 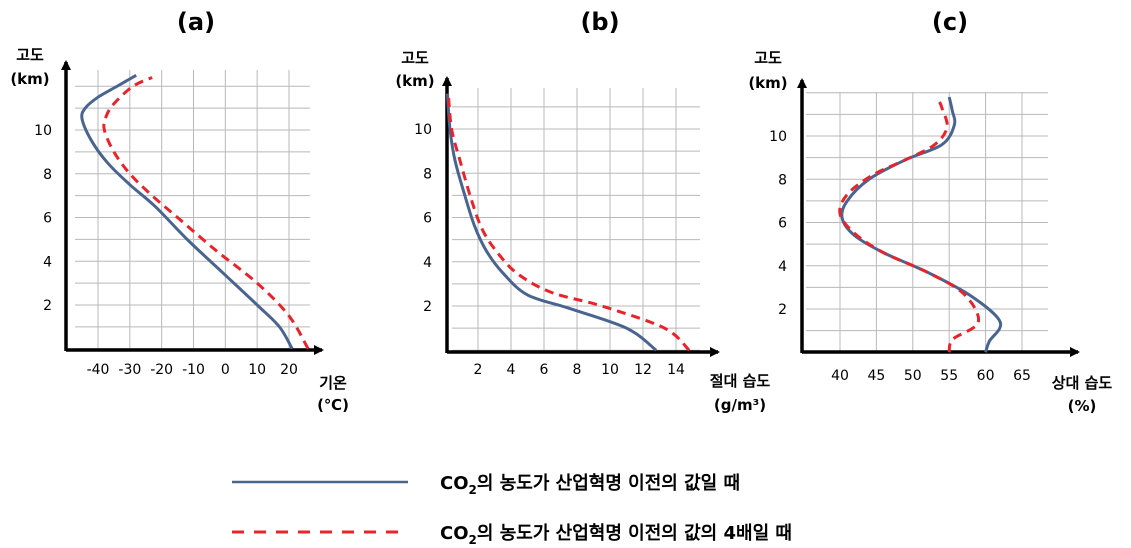 I want to click on panel-b-xlabel-line1: 절대 습도, so click(x=740, y=381).